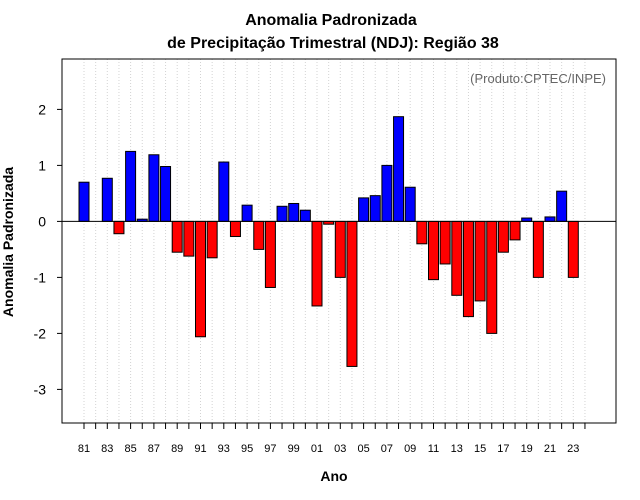 The width and height of the screenshot is (640, 500). Describe the element at coordinates (177, 449) in the screenshot. I see `x-tick-label: 89` at that location.